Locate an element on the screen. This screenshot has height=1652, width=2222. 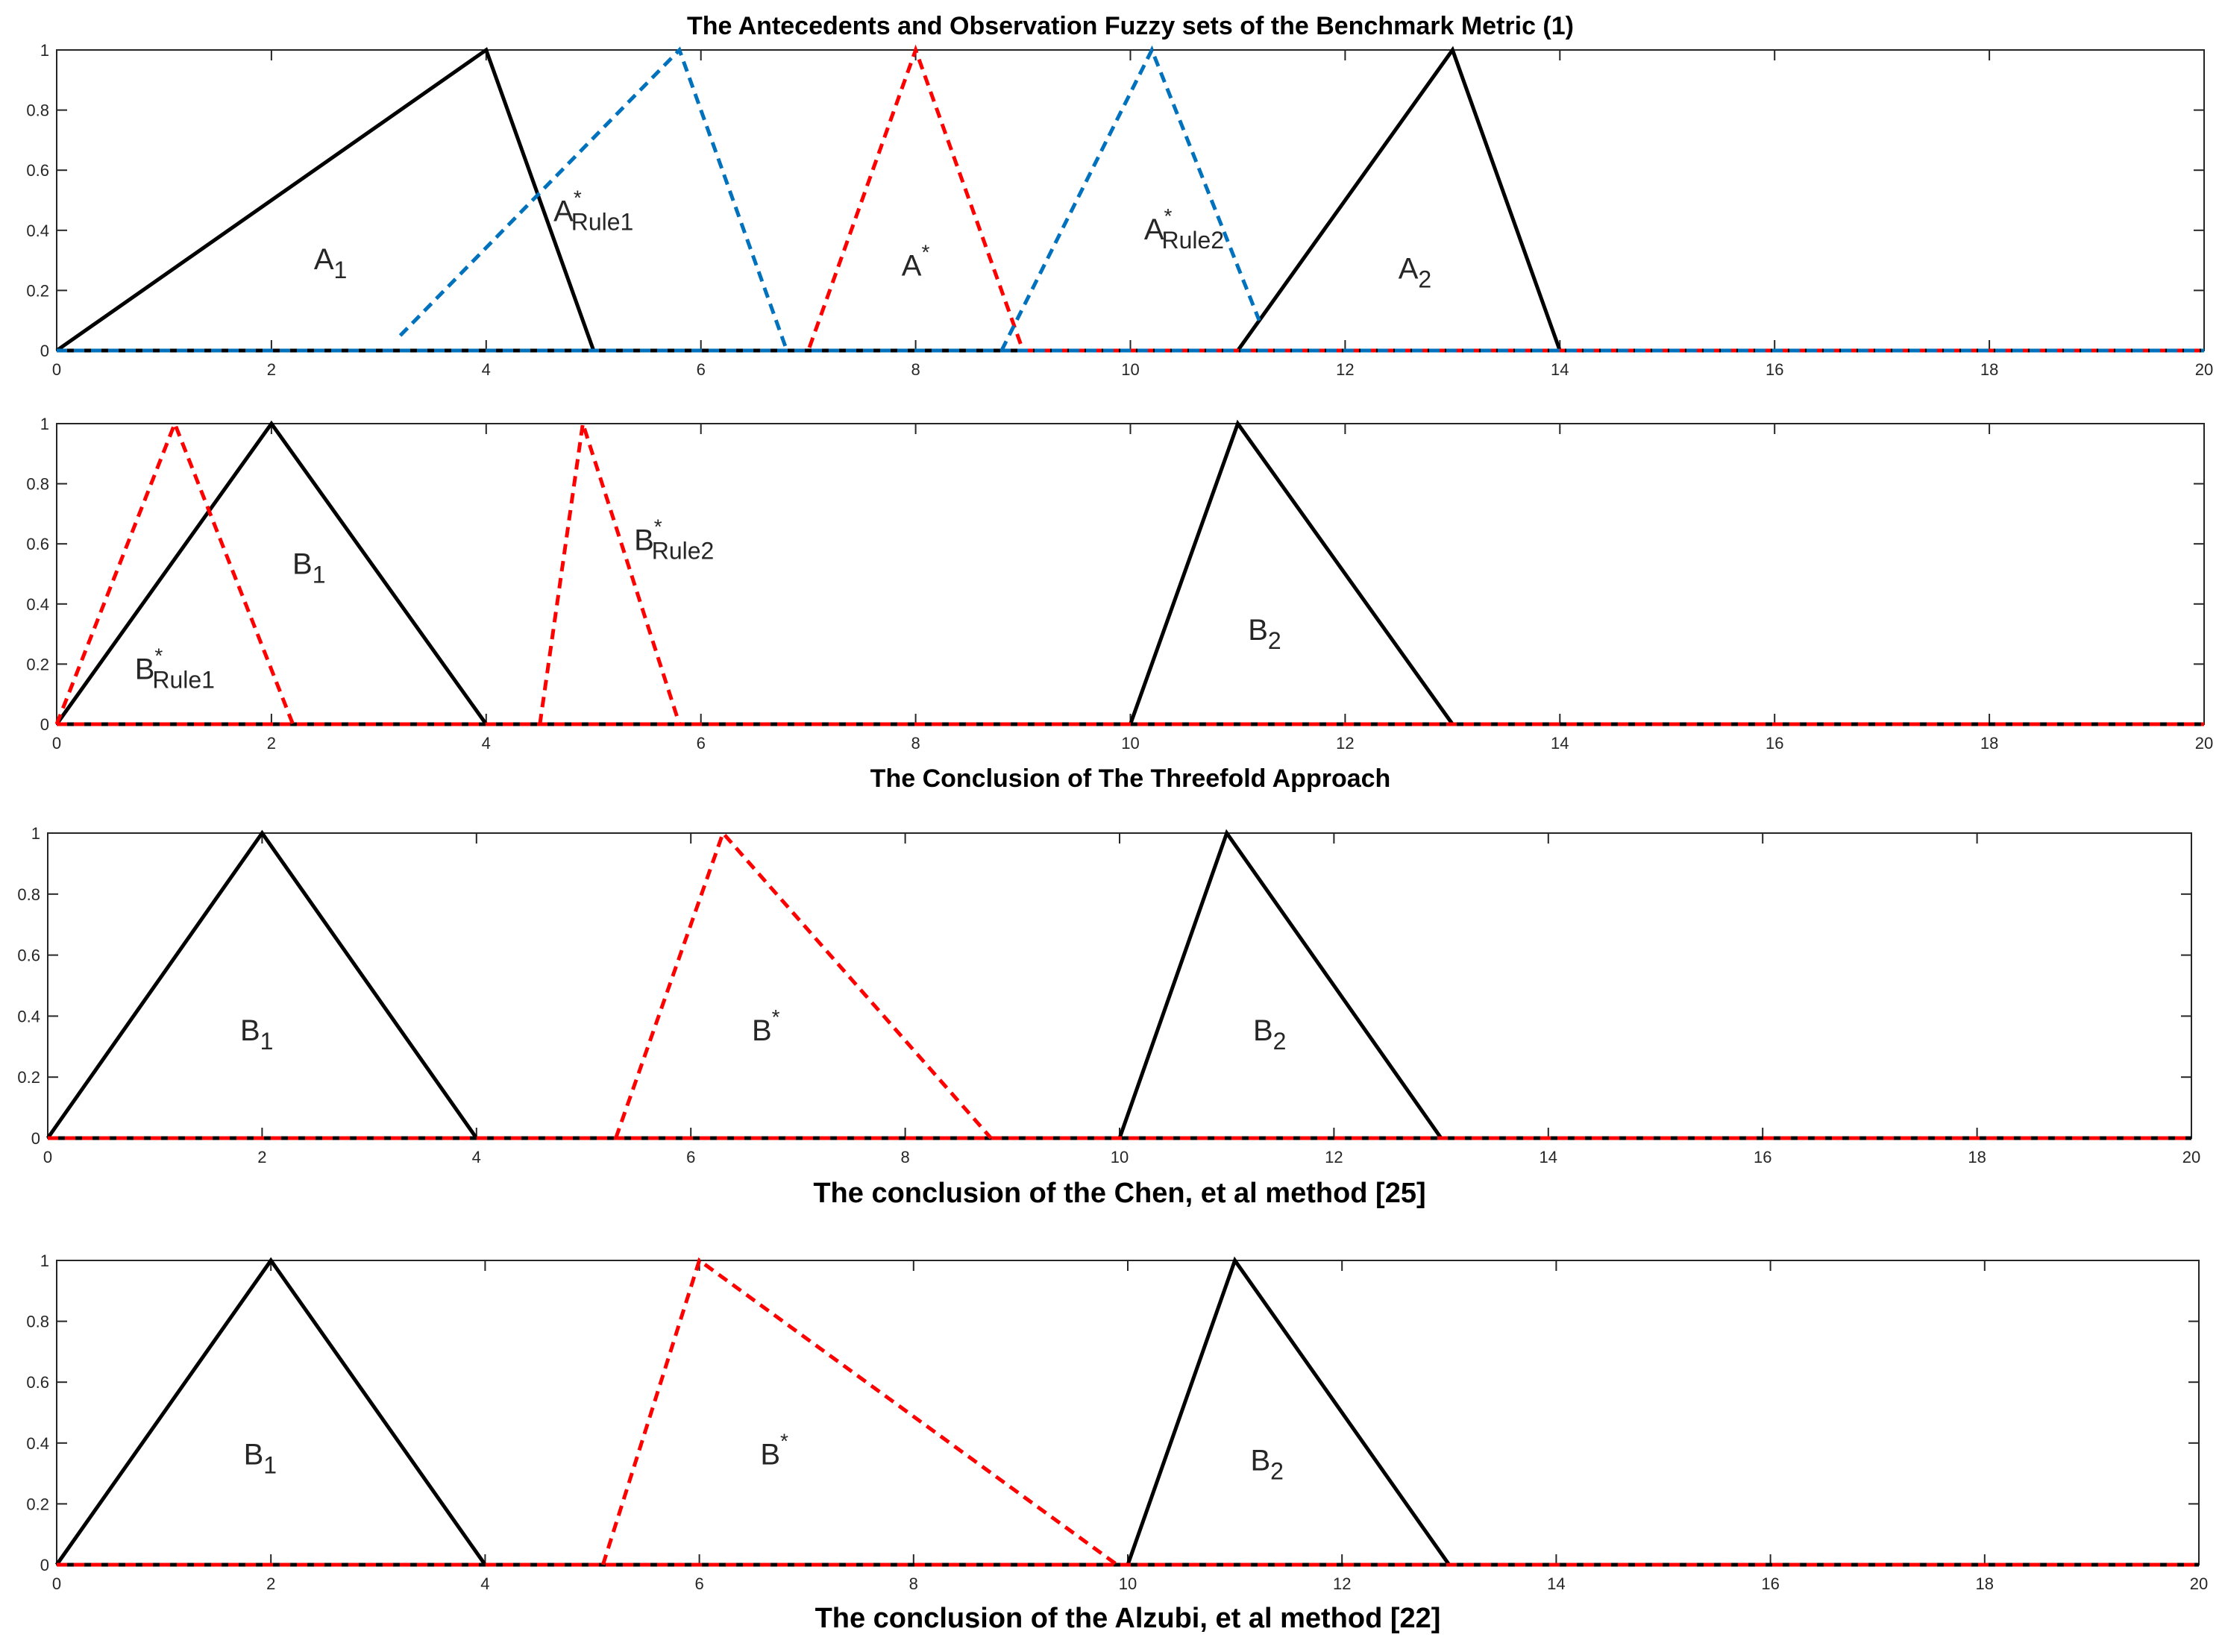
set-label: B* Rule2 is located at coordinates (674, 539).